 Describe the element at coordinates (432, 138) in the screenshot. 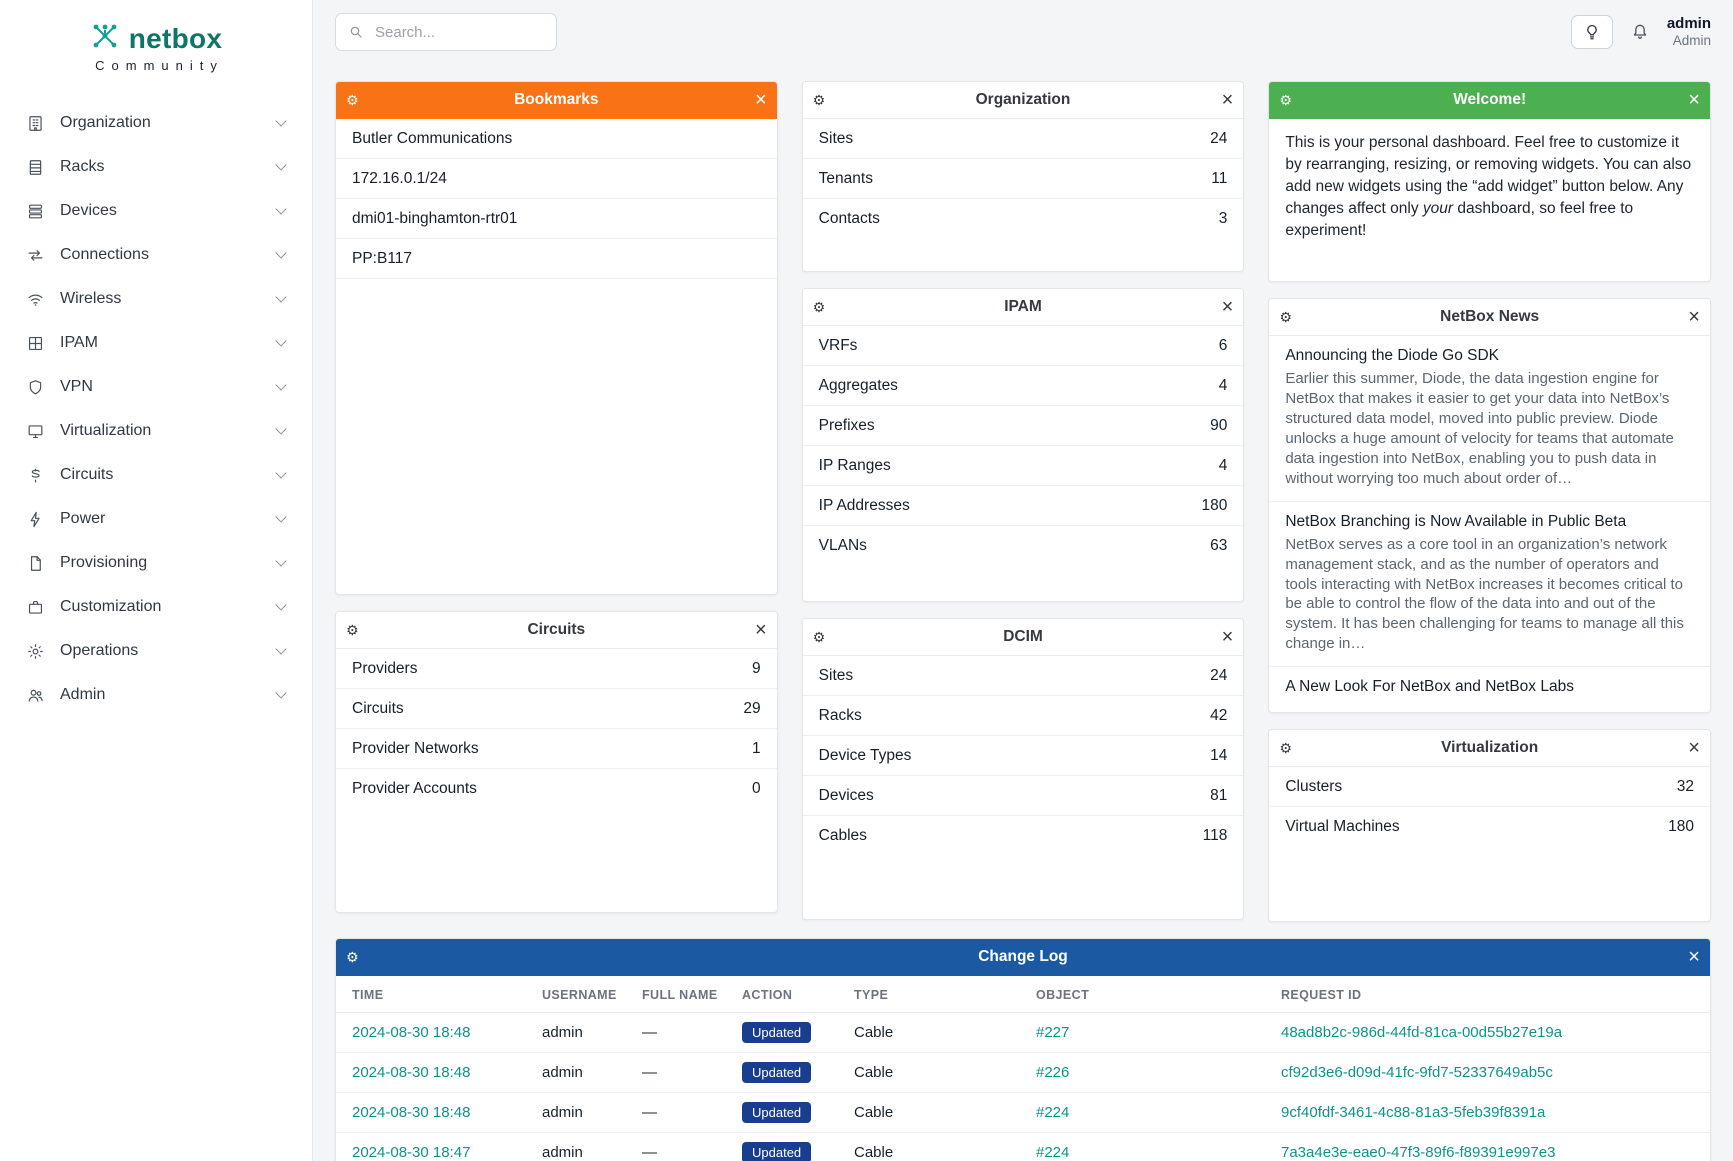

I see `bookmark-link: Butler Communications` at that location.